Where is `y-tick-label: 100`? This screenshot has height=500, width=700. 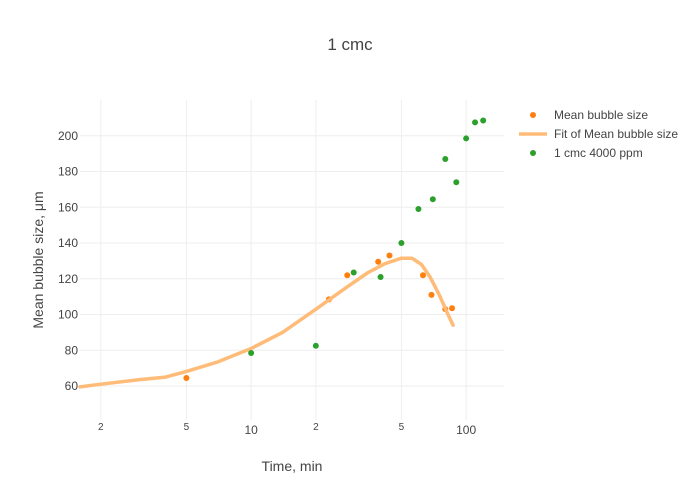
y-tick-label: 100 is located at coordinates (68, 315).